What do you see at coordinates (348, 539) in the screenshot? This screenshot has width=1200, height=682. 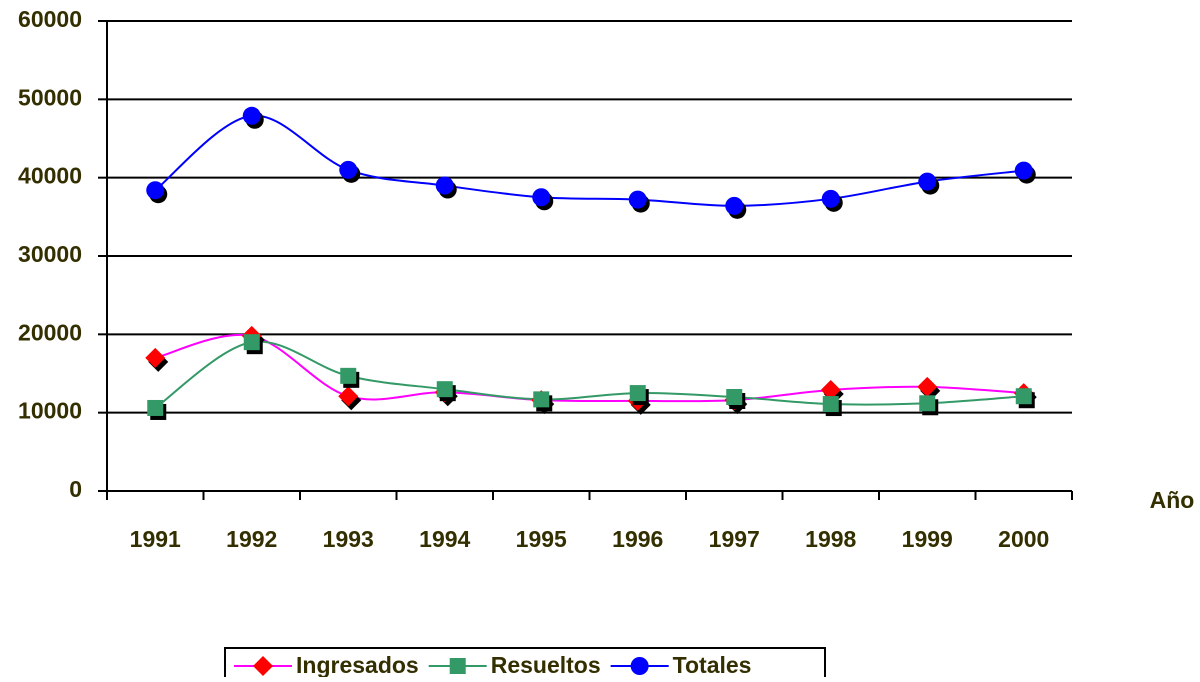 I see `x-tick-label: 1993` at bounding box center [348, 539].